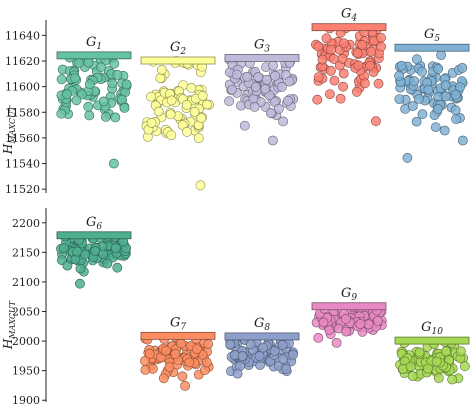 This screenshot has height=404, width=474. Describe the element at coordinates (349, 317) in the screenshot. I see `group-G9: G9` at that location.